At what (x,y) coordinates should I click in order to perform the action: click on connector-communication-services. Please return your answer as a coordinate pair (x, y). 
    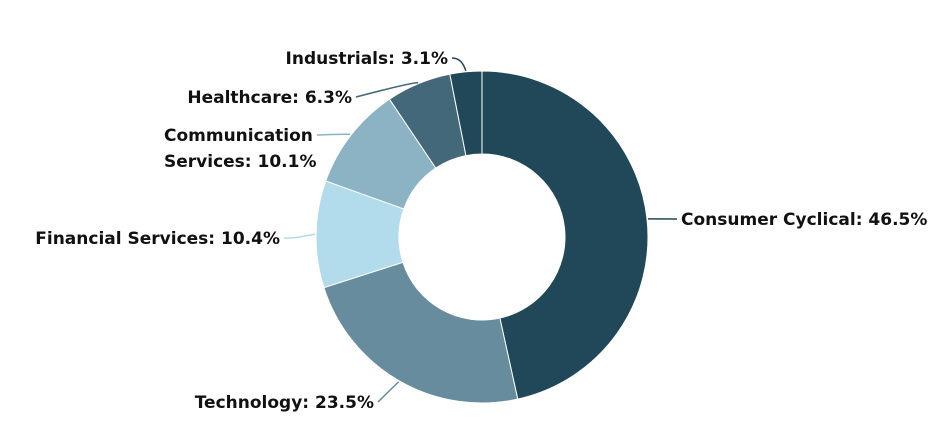
    Looking at the image, I should click on (333, 134).